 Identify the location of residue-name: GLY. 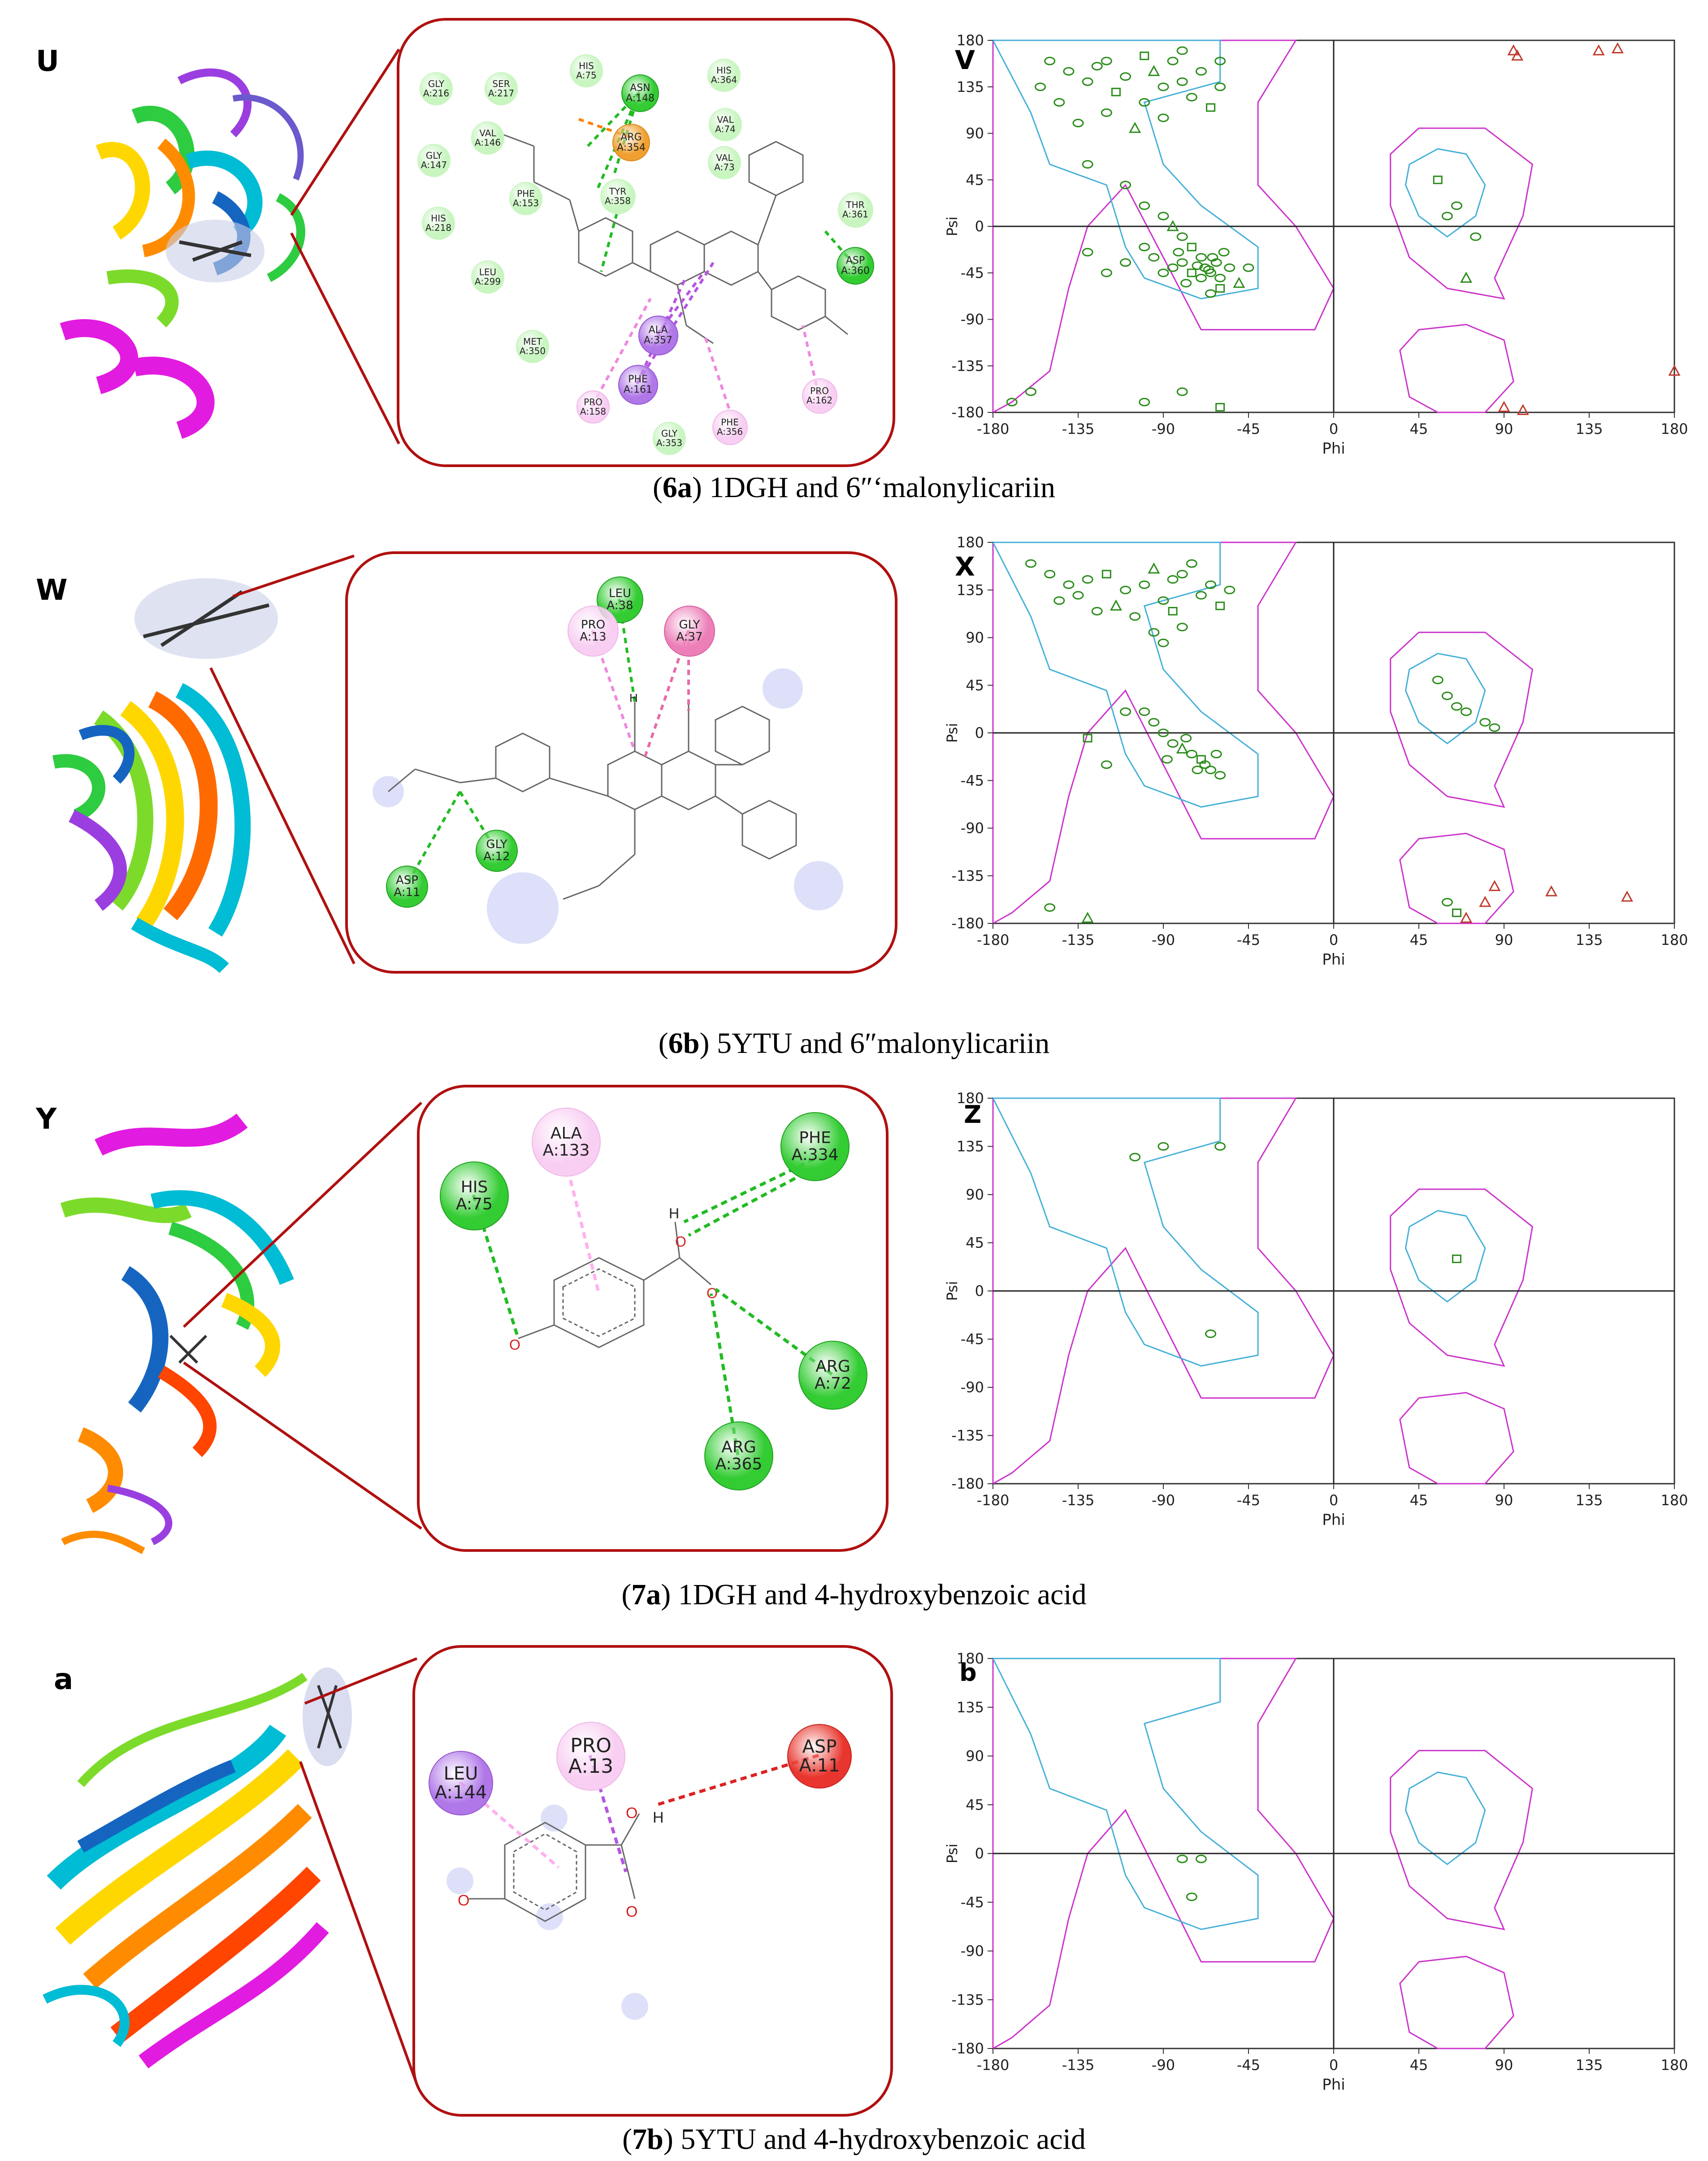
(496, 844).